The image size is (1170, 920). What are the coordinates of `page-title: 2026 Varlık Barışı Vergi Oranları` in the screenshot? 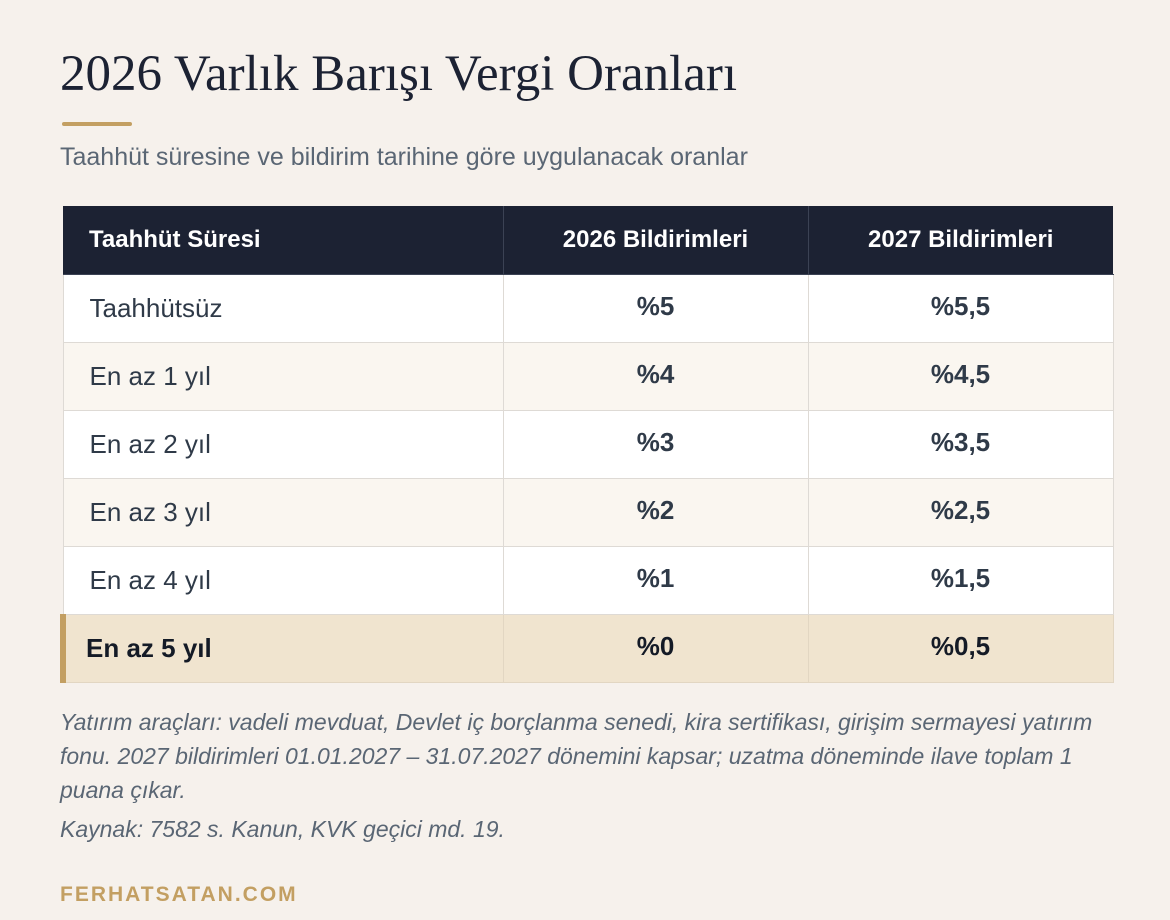 It's located at (399, 74).